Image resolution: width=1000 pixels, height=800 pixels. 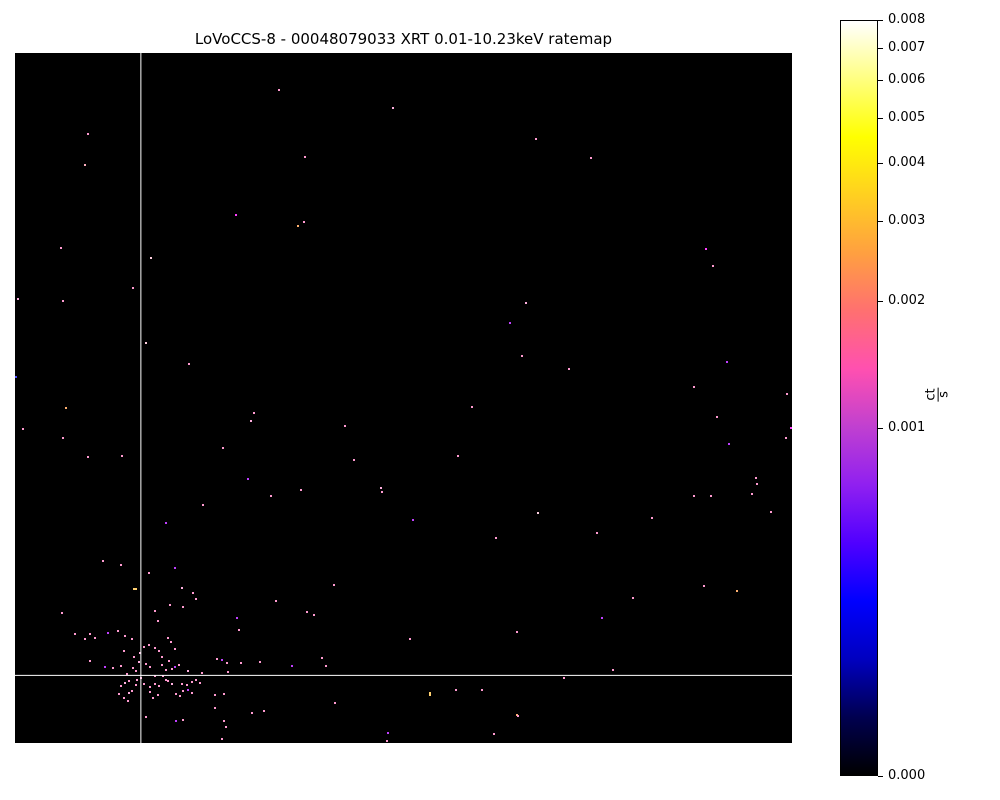 I want to click on colorbar-gradient, so click(x=859, y=398).